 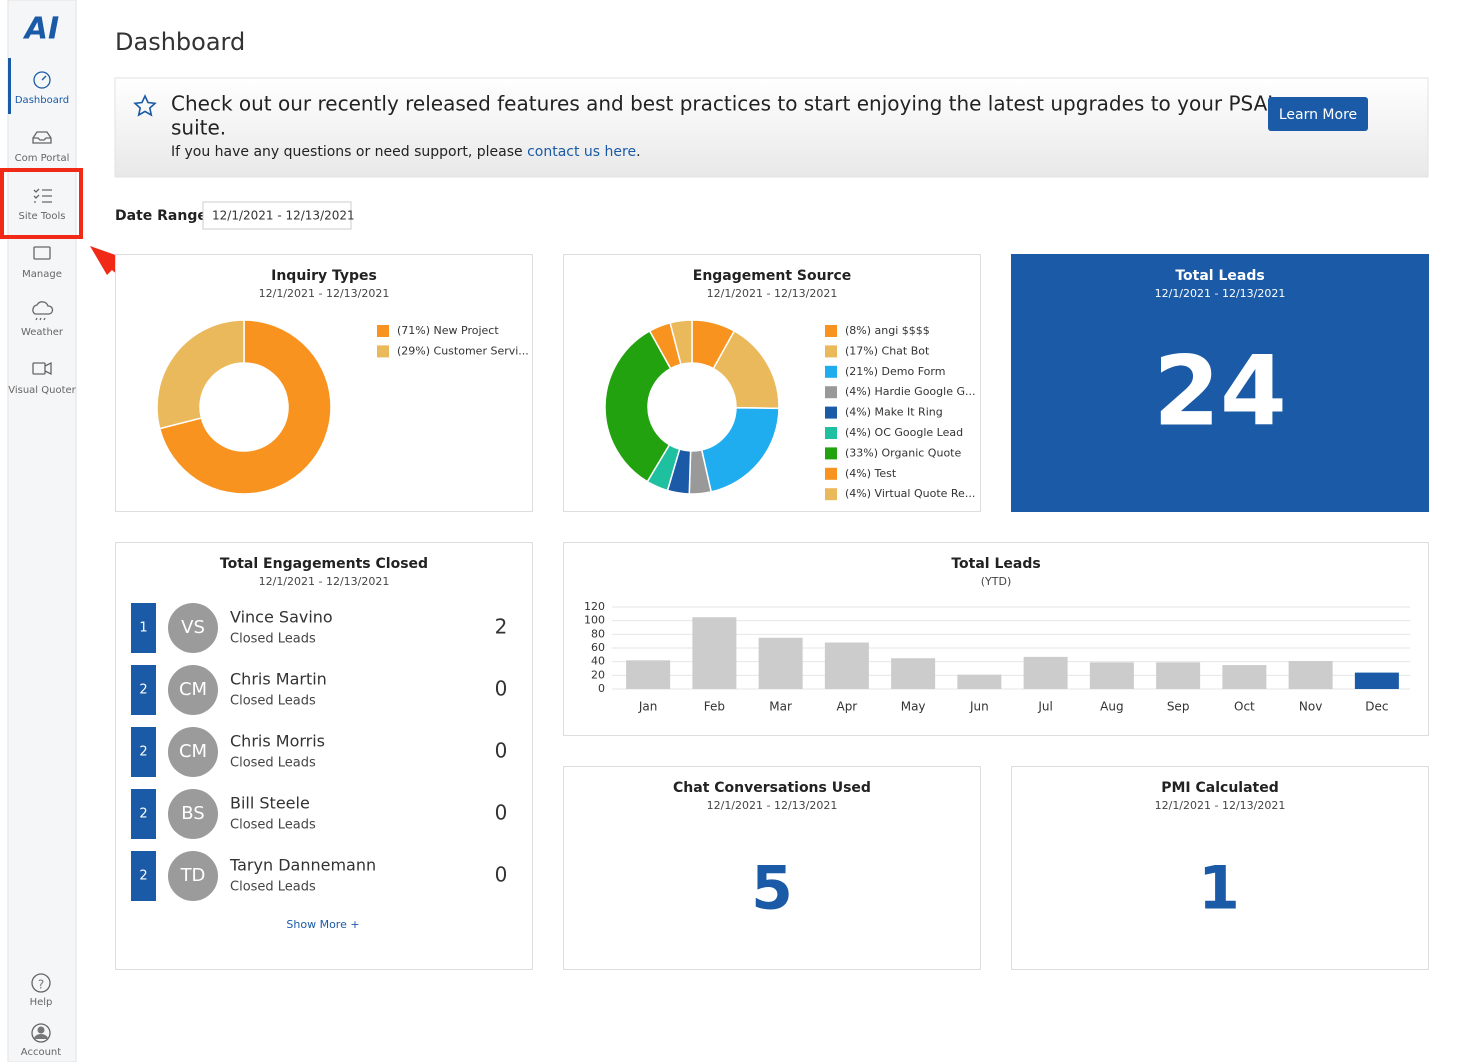 What do you see at coordinates (996, 581) in the screenshot?
I see `card-subtitle: (YTD)` at bounding box center [996, 581].